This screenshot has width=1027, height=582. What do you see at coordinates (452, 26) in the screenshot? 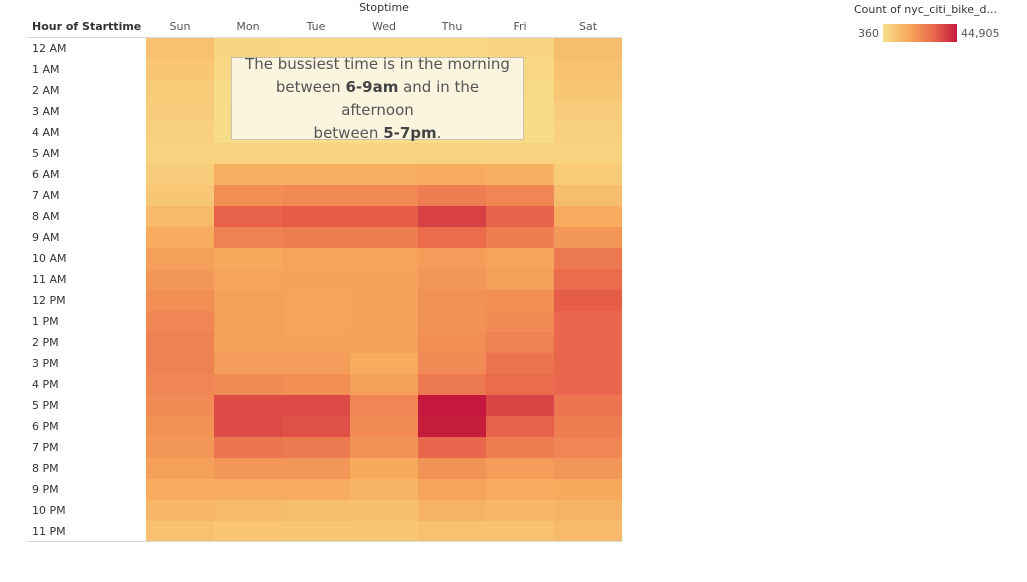
I see `day-label-thu: Thu` at bounding box center [452, 26].